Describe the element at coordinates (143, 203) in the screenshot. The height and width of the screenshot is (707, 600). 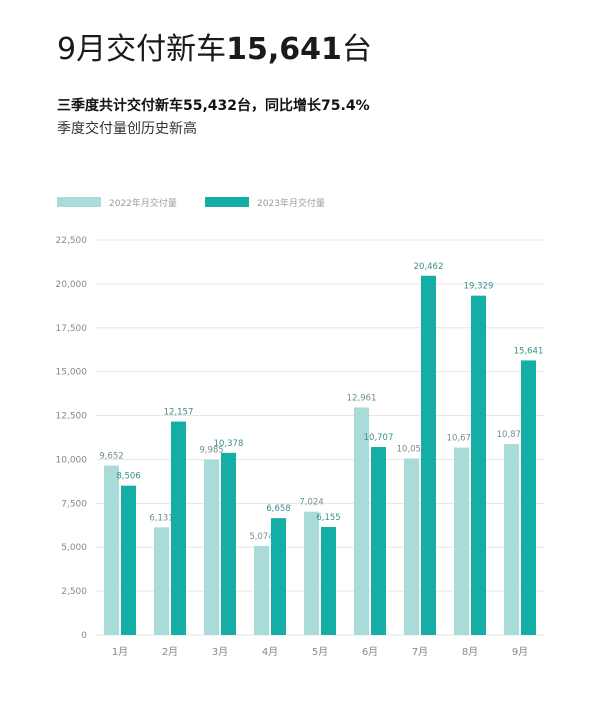
I see `legend-label-2022: 2022年月交付量` at that location.